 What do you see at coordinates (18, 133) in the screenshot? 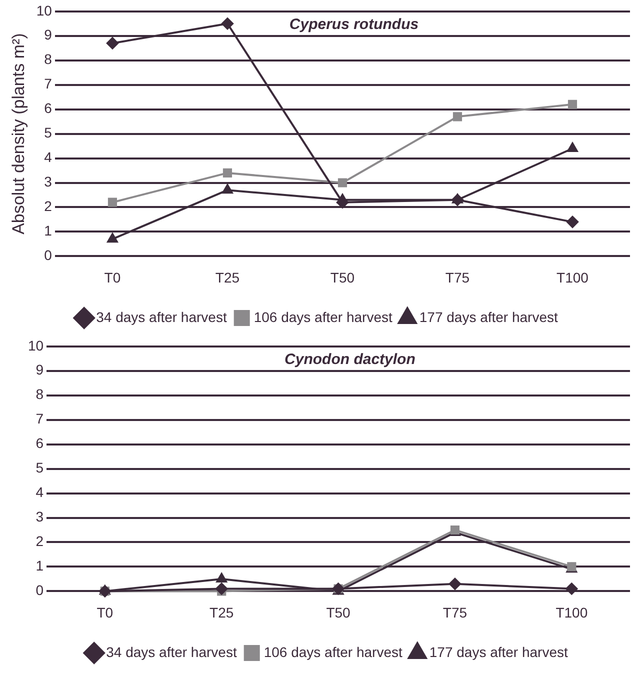
I see `y-axis-title: Absolut density (plants m²)` at bounding box center [18, 133].